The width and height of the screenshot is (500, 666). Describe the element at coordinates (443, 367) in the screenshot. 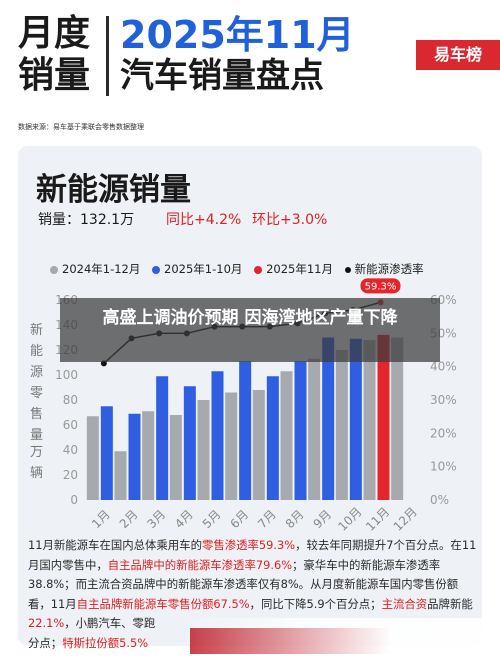

I see `y2-tick-label: 40%` at that location.